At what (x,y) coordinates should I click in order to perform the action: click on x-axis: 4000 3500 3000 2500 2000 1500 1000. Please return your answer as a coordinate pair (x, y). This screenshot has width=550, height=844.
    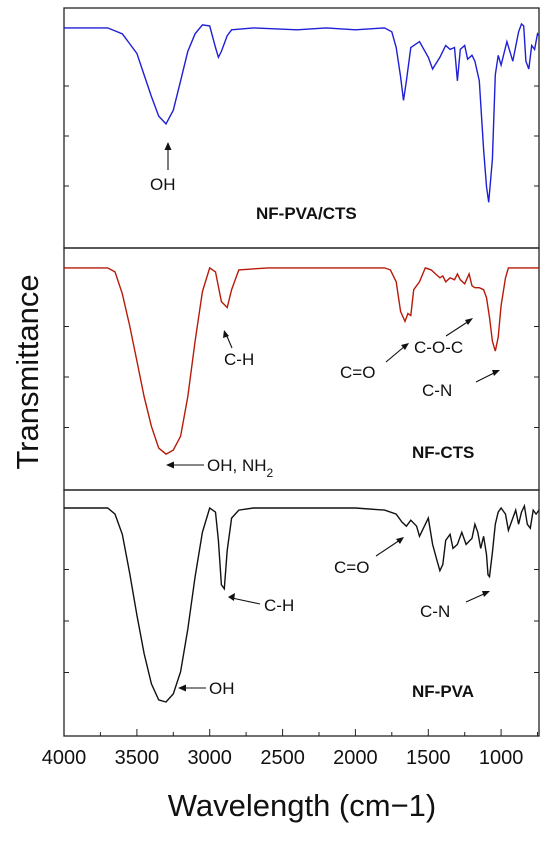
    Looking at the image, I should click on (290, 749).